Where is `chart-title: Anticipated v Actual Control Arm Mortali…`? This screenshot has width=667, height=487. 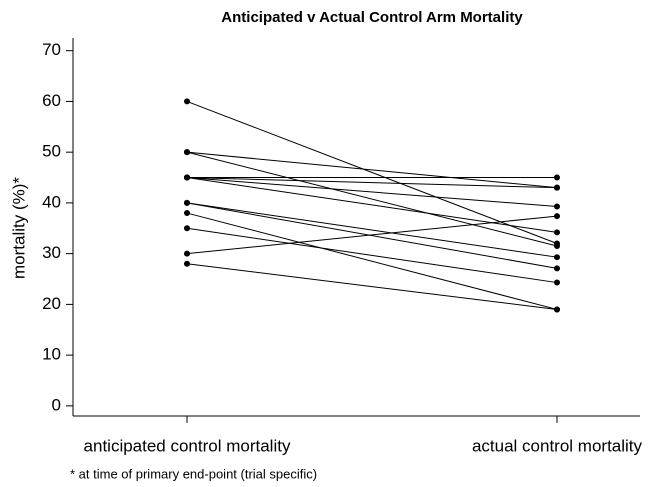 chart-title: Anticipated v Actual Control Arm Mortali… is located at coordinates (372, 17).